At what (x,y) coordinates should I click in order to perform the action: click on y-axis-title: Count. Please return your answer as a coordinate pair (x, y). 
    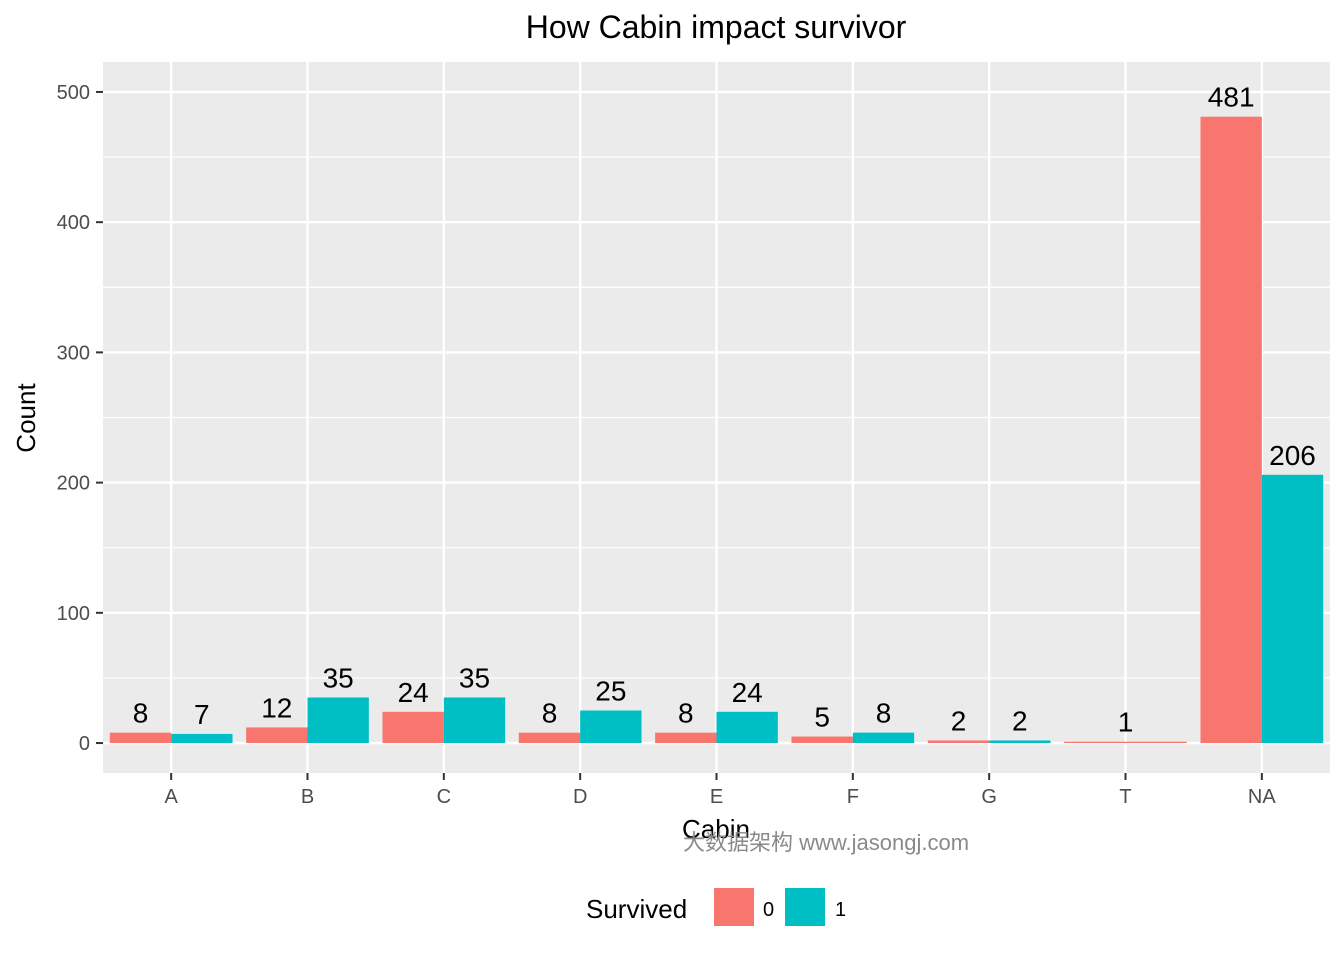
    Looking at the image, I should click on (26, 418).